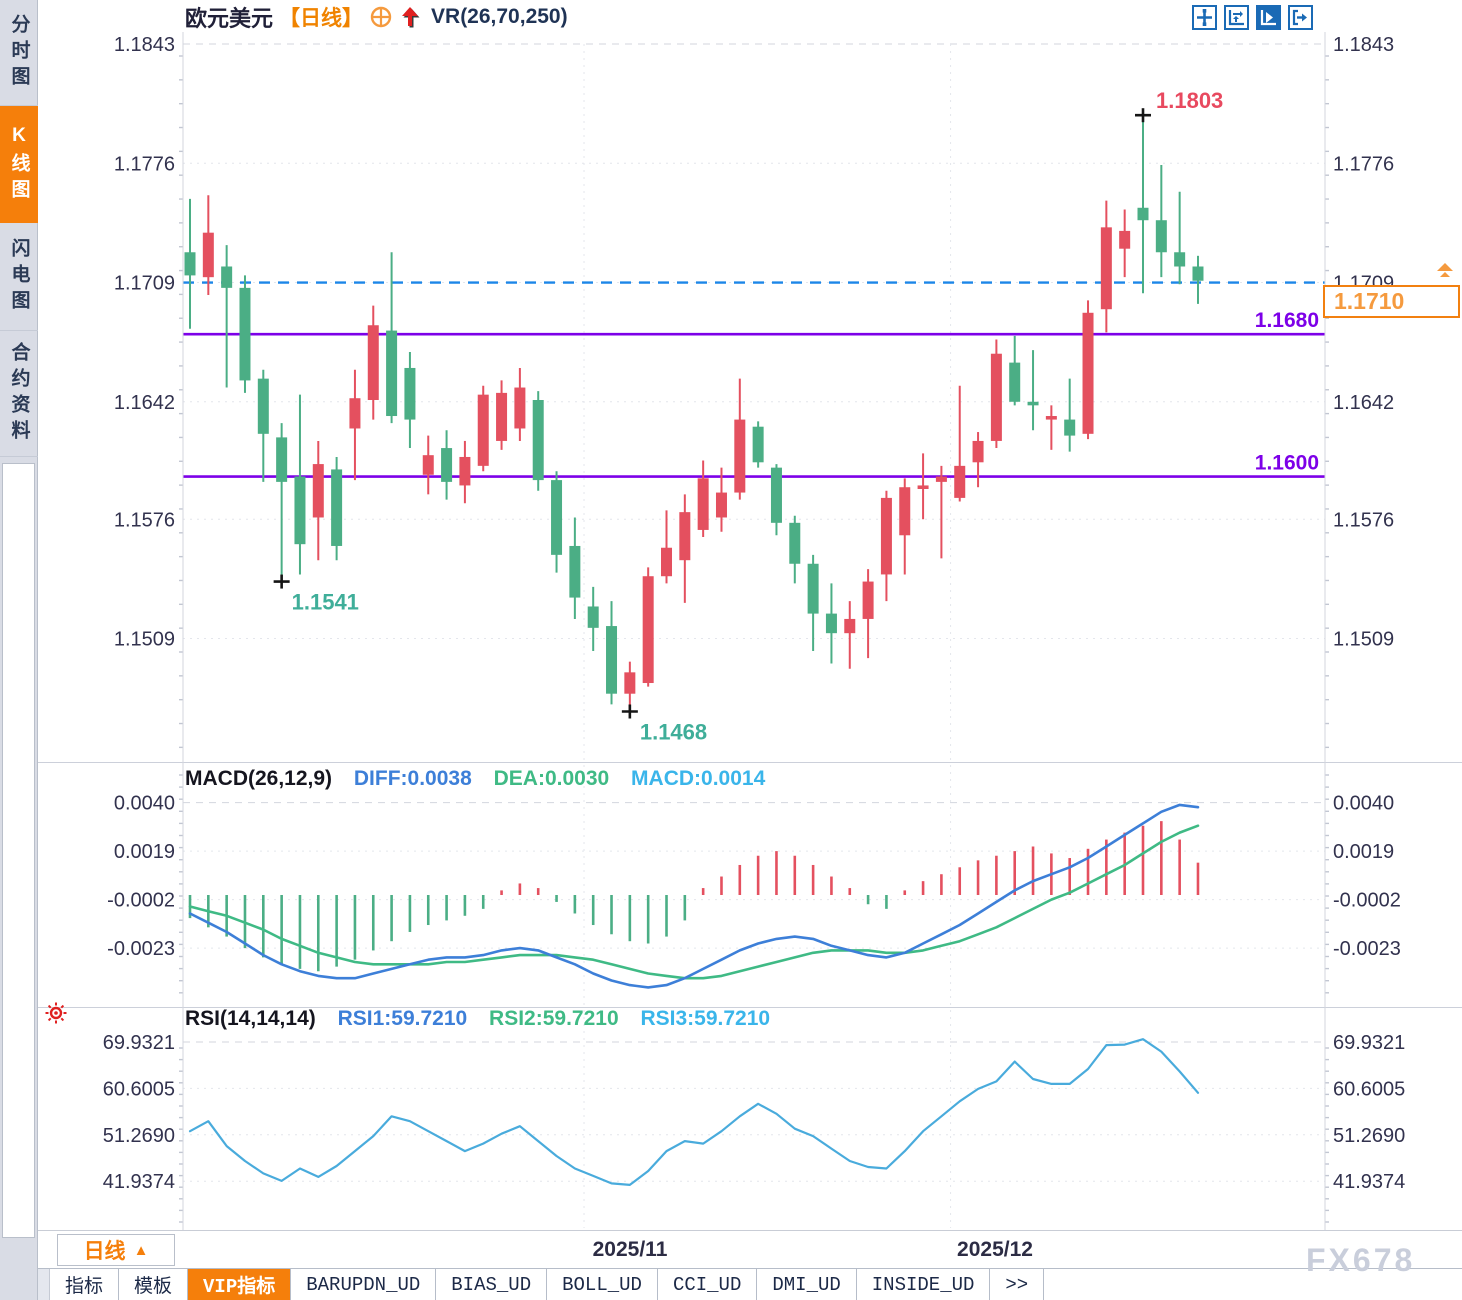 The height and width of the screenshot is (1300, 1462). I want to click on rsi1-value: RSI1:59.7210, so click(402, 1018).